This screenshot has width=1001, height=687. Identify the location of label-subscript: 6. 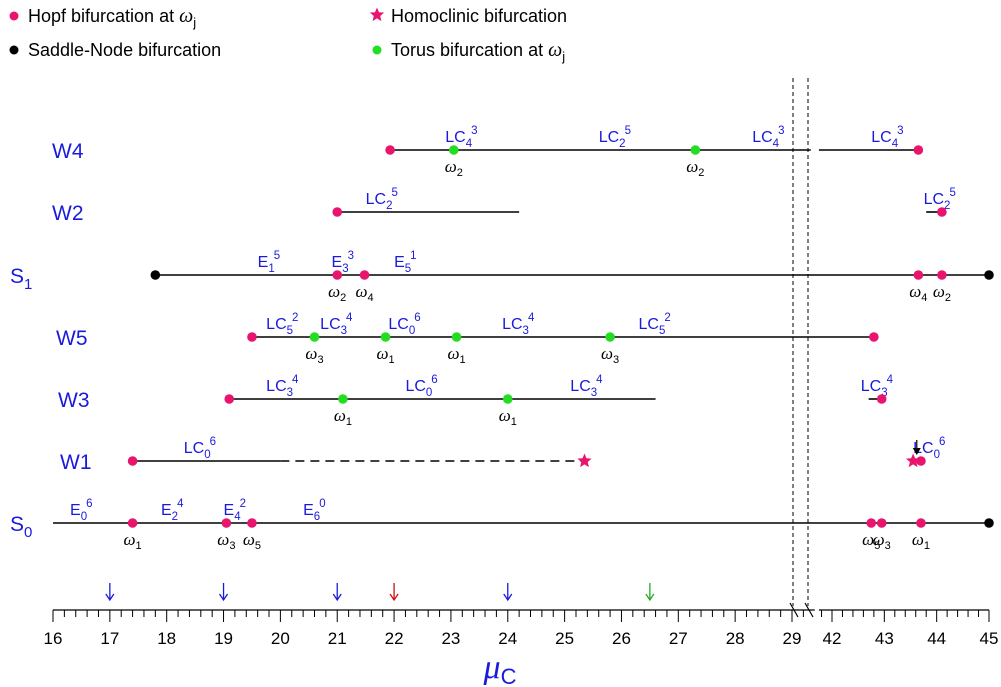
(317, 517).